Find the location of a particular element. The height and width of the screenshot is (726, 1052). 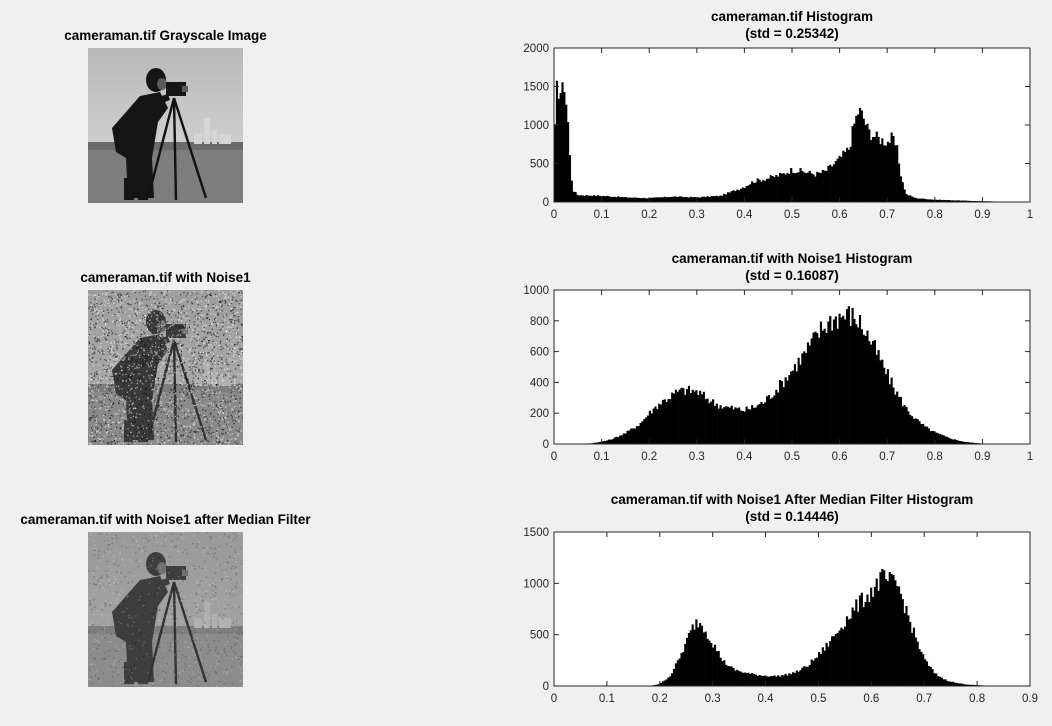

x-tick-label: 0.5 is located at coordinates (792, 457).